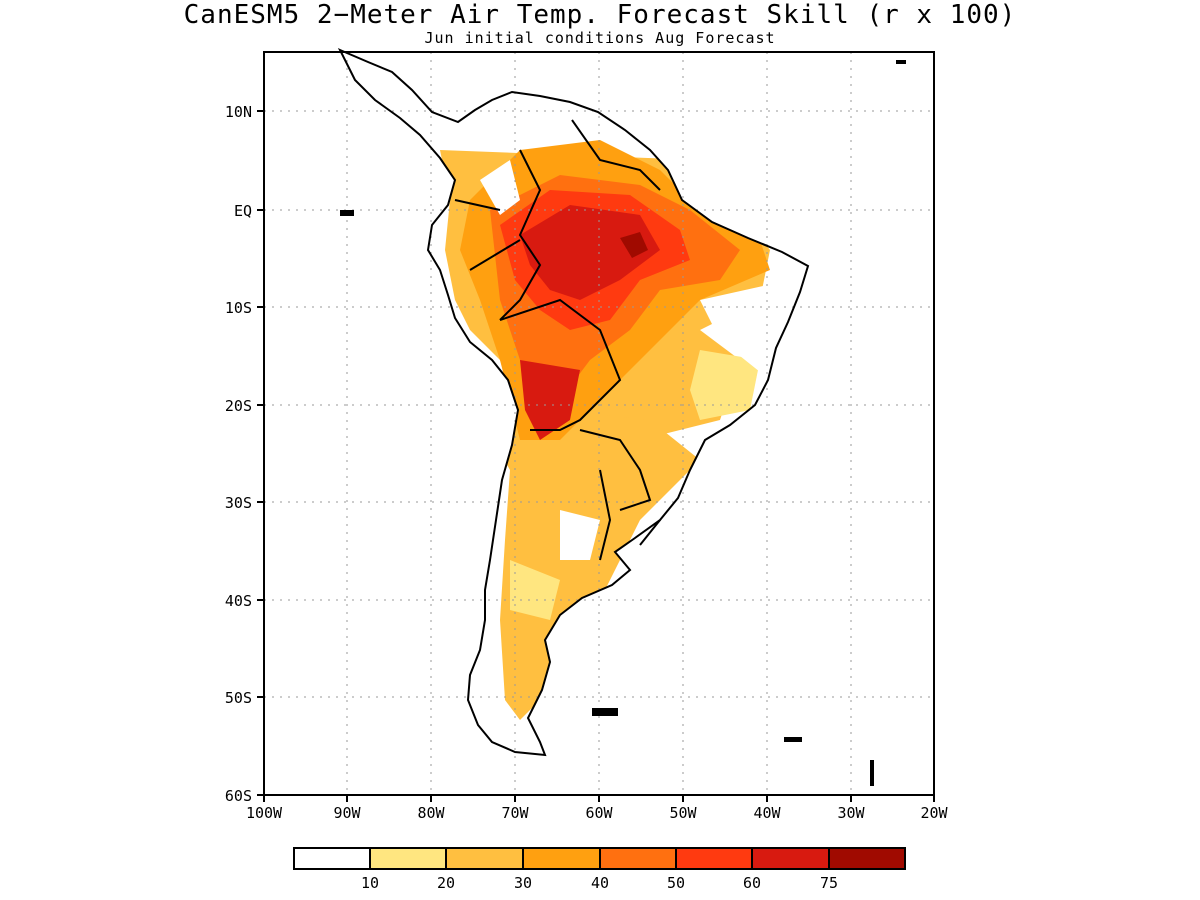  What do you see at coordinates (446, 883) in the screenshot?
I see `colorbar-label: 20` at bounding box center [446, 883].